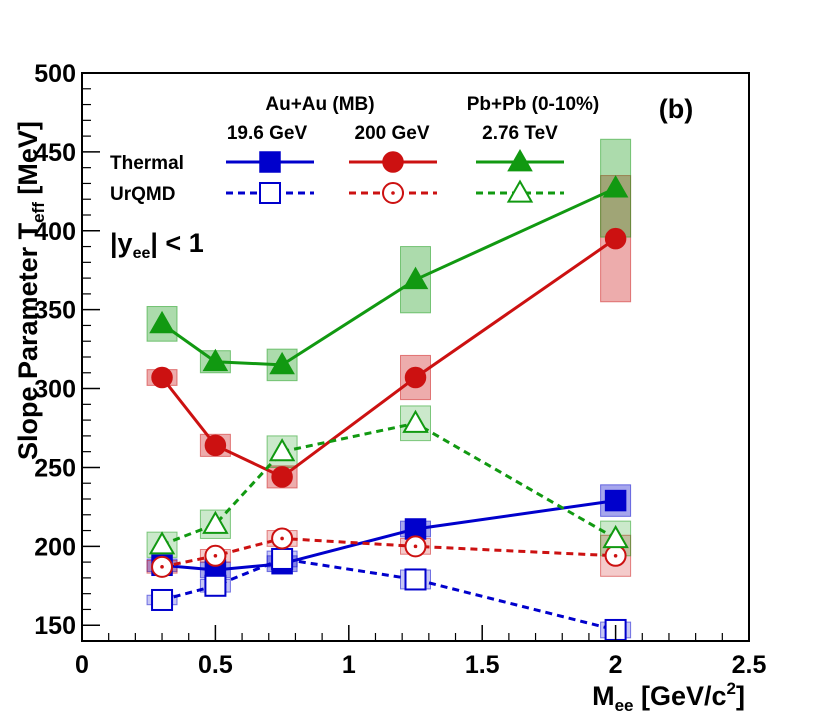  Describe the element at coordinates (616, 665) in the screenshot. I see `x-tick-label-4: 2` at that location.